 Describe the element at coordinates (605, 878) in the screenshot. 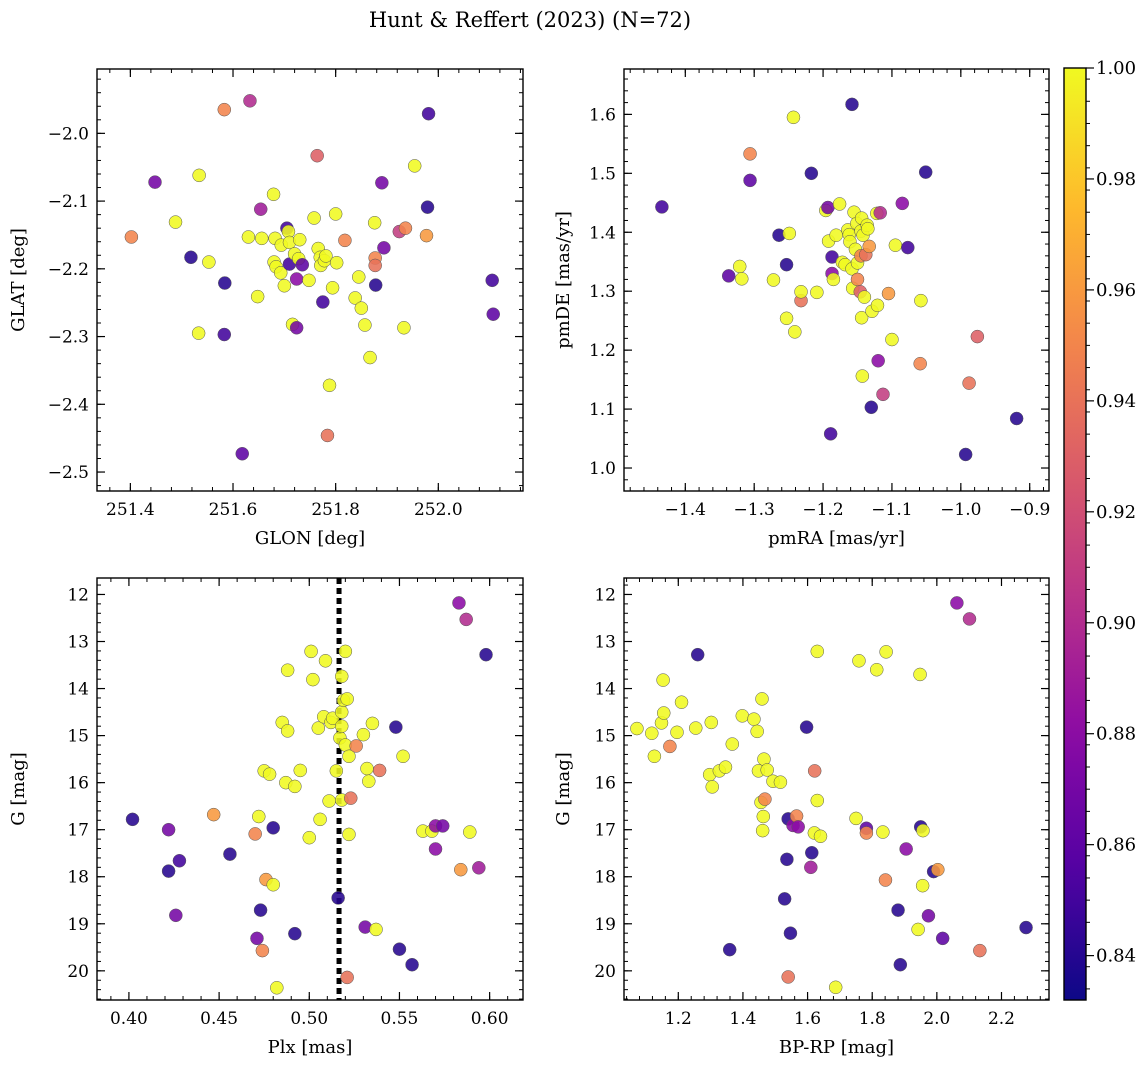

I see `y-tick-label: 18` at that location.